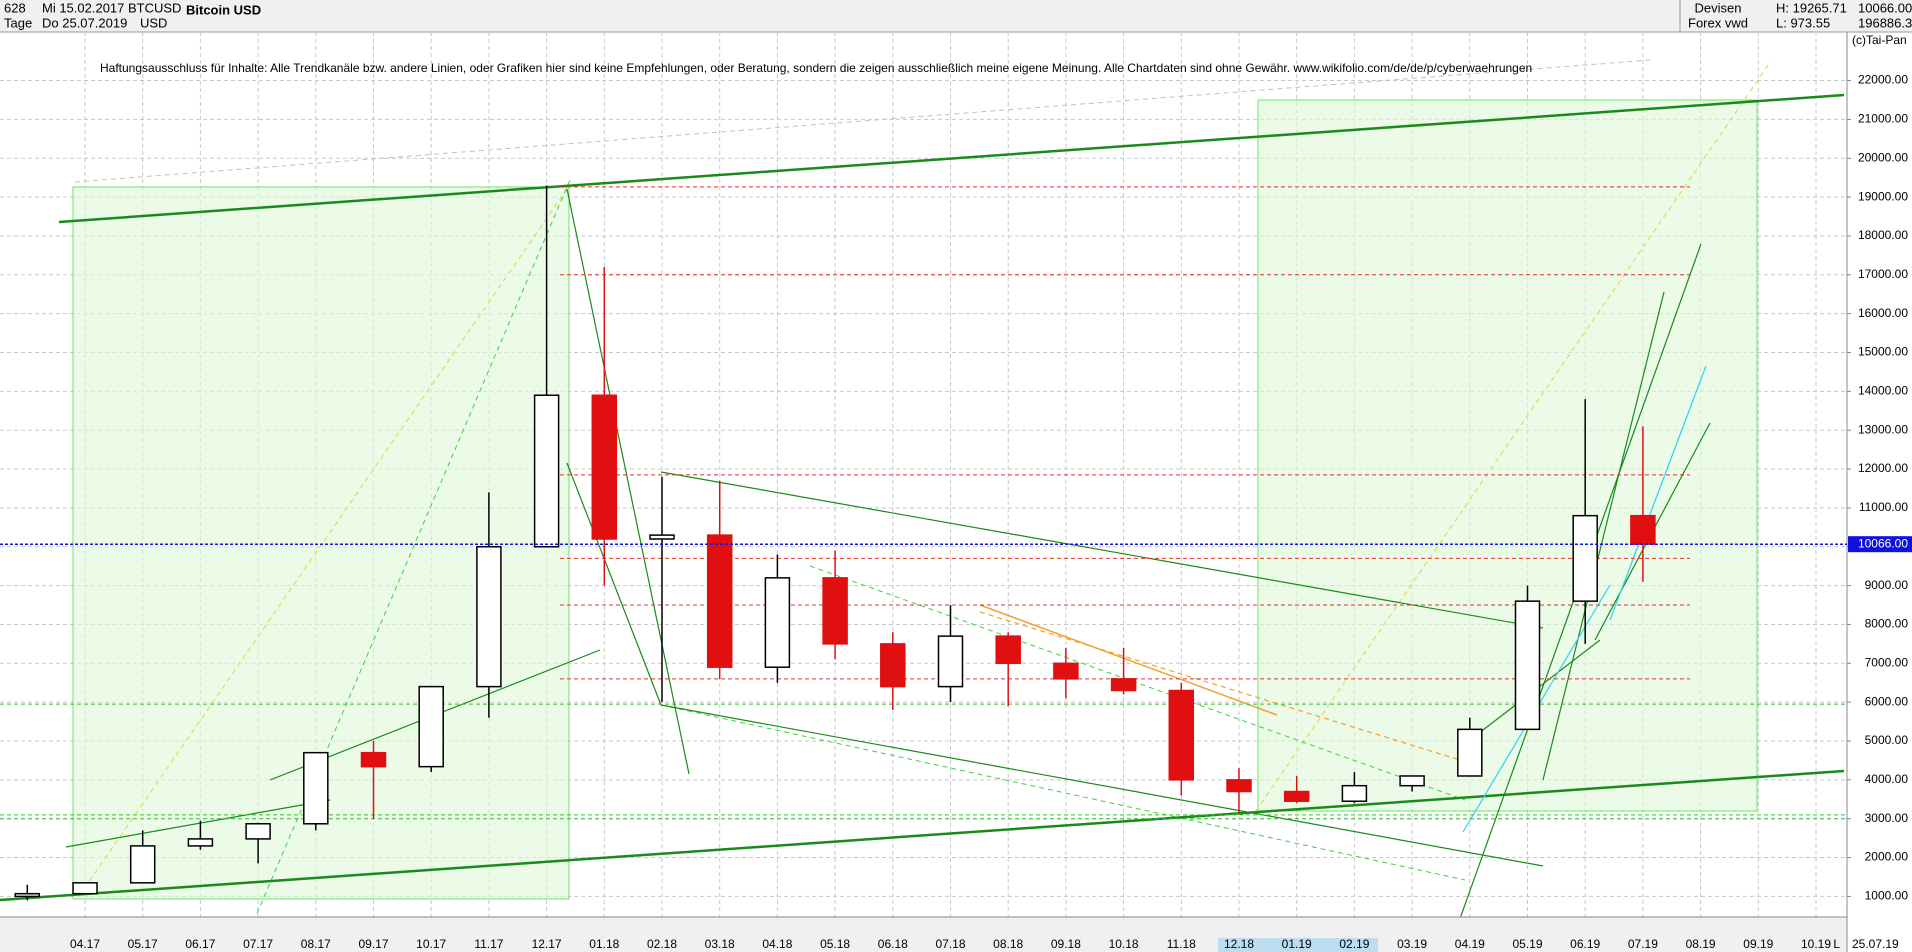  I want to click on y-tick-label: 3000.00, so click(1887, 818).